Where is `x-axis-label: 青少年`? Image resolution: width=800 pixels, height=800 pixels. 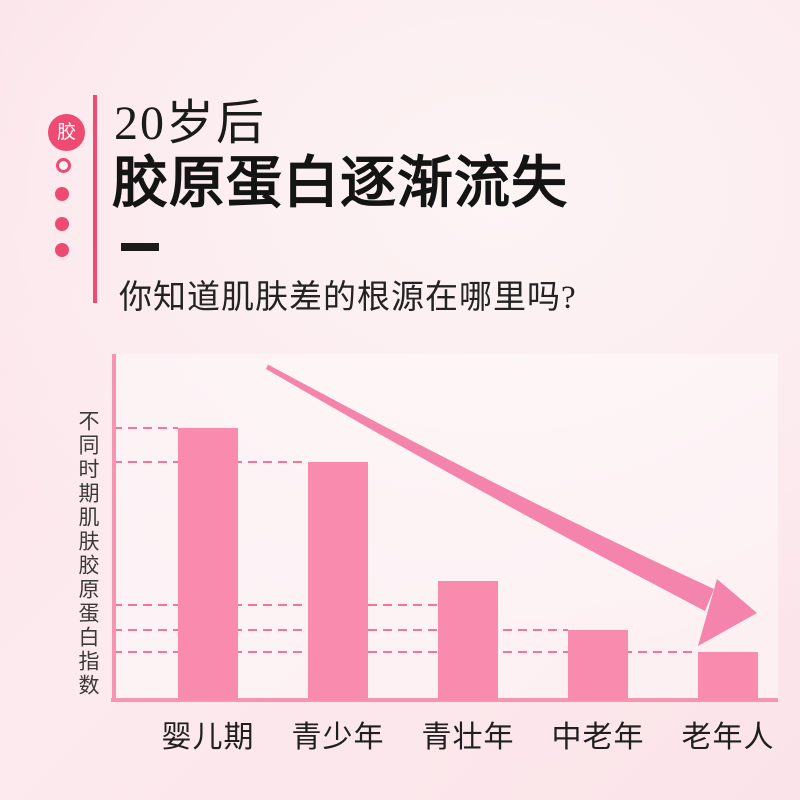 x-axis-label: 青少年 is located at coordinates (338, 737).